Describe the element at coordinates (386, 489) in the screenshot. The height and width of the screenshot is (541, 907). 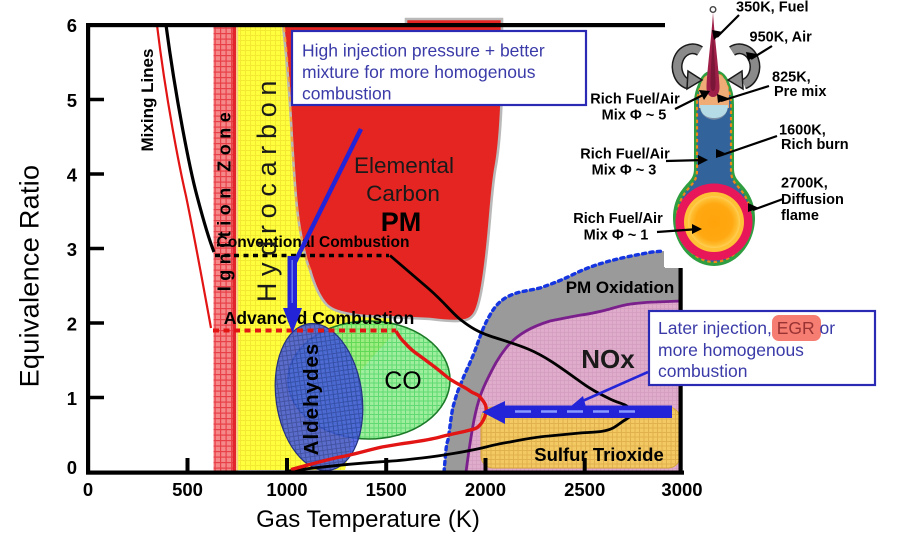
I see `svg-text: 1500` at that location.